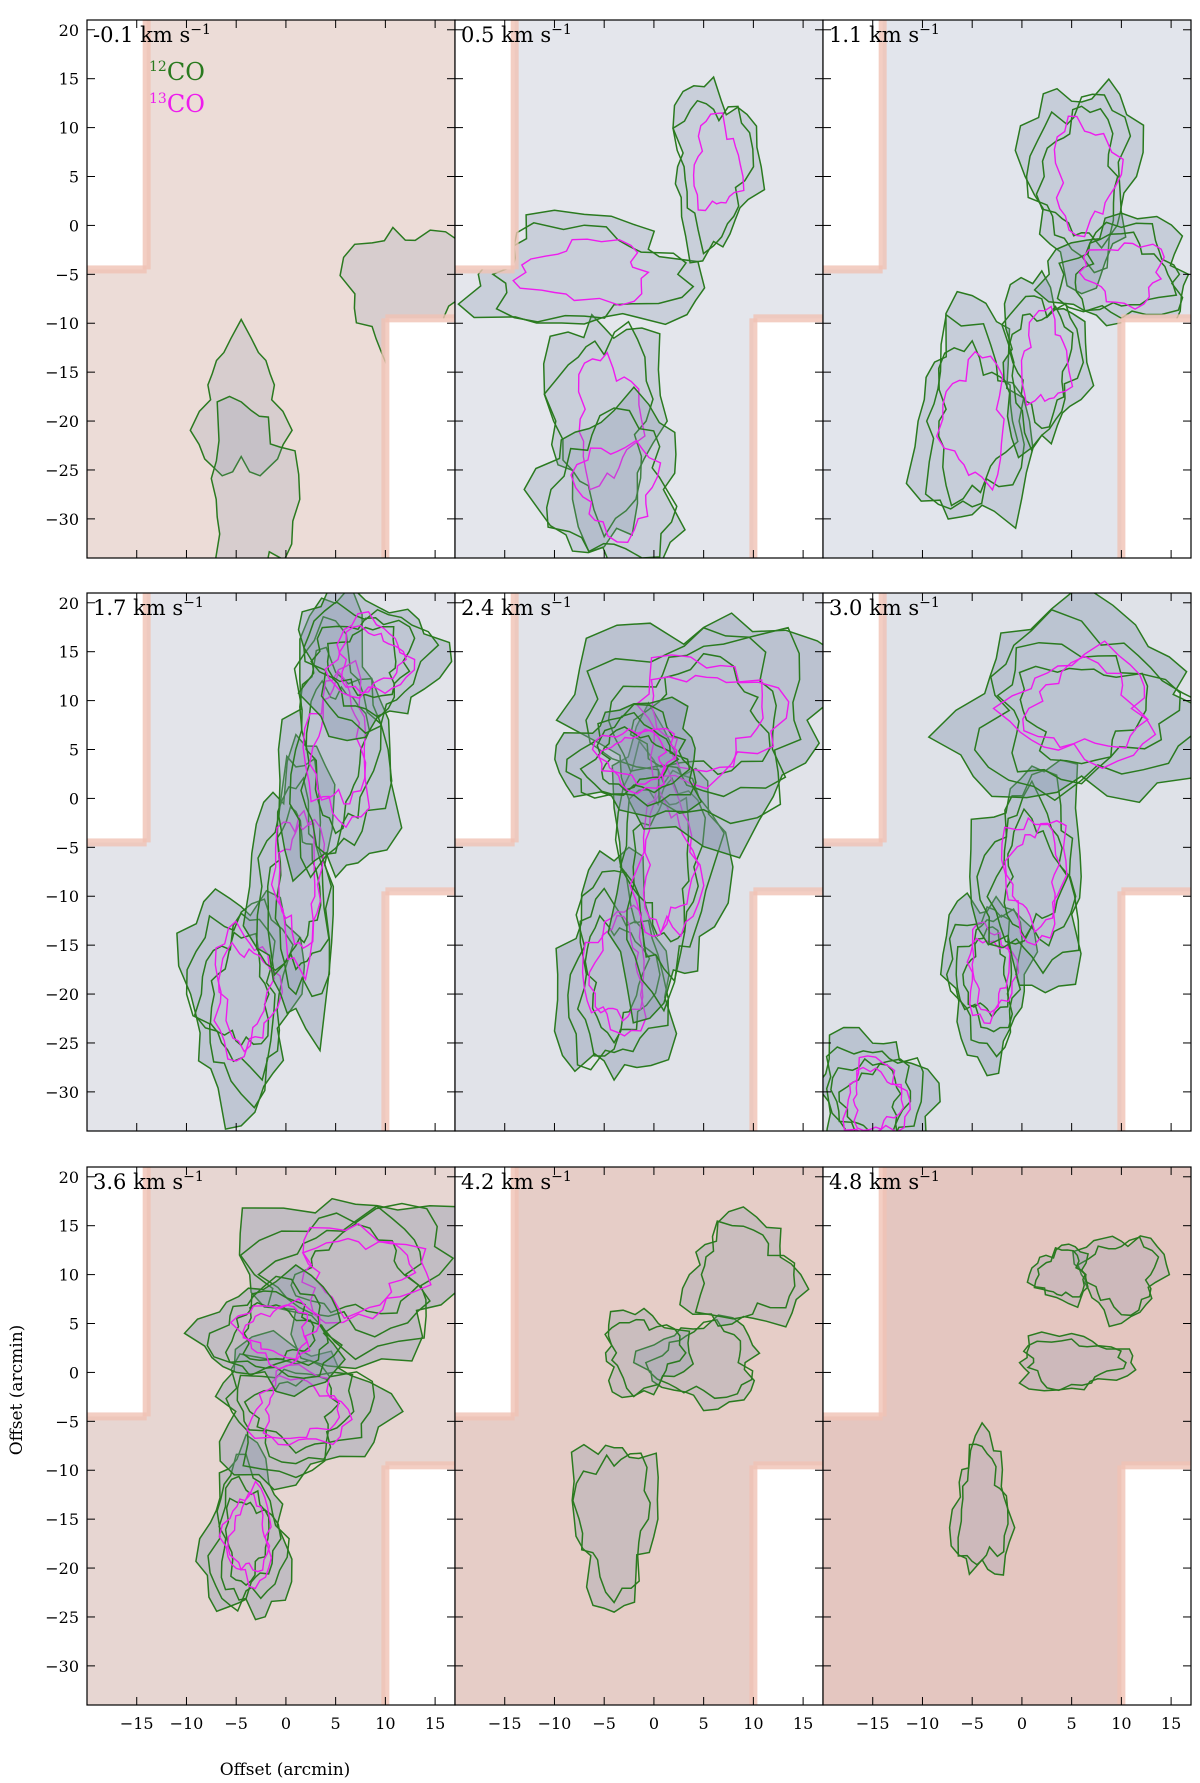 The width and height of the screenshot is (1200, 1783). What do you see at coordinates (555, 1723) in the screenshot?
I see `x-tick-label: −10` at bounding box center [555, 1723].